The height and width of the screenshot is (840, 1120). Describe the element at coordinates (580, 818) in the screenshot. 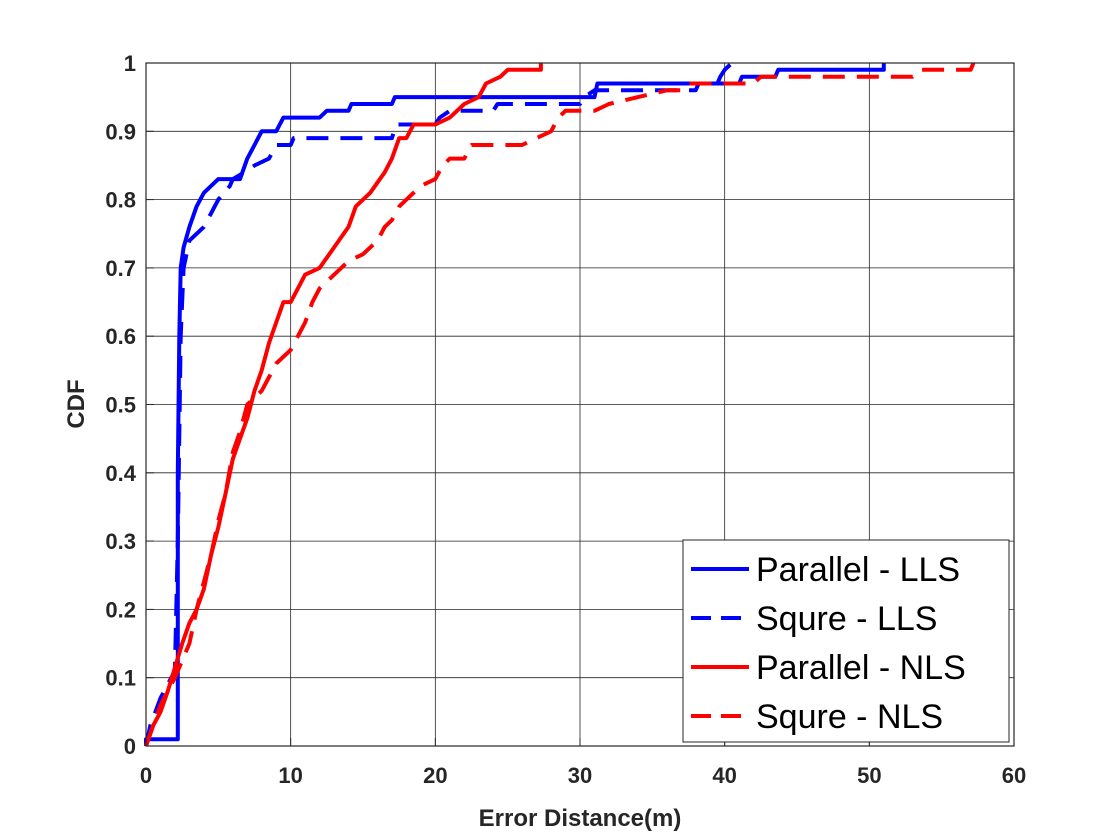

I see `x-axis-label: Error Distance(m)` at that location.